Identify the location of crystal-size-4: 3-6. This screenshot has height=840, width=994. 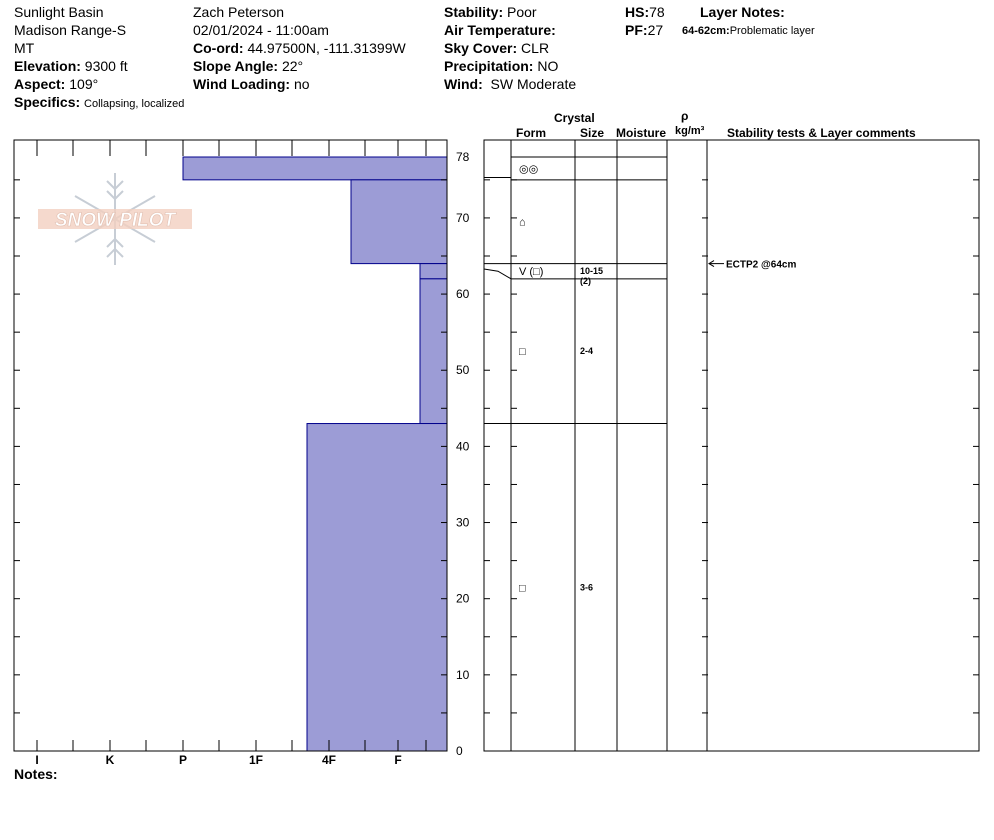
(586, 587).